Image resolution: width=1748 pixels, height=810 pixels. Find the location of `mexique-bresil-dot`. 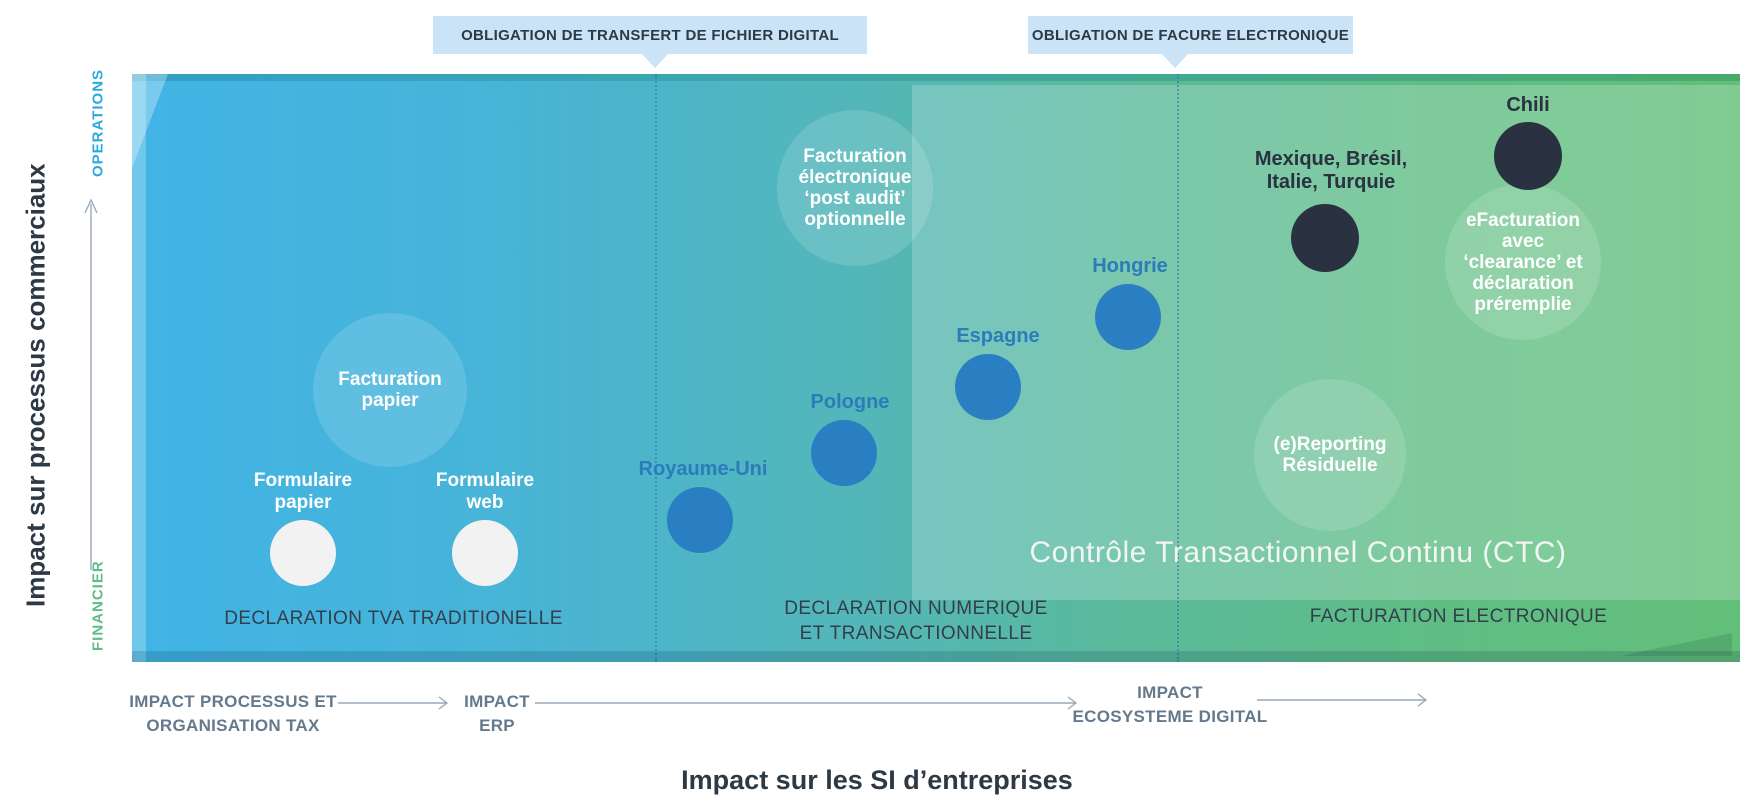

mexique-bresil-dot is located at coordinates (1325, 238).